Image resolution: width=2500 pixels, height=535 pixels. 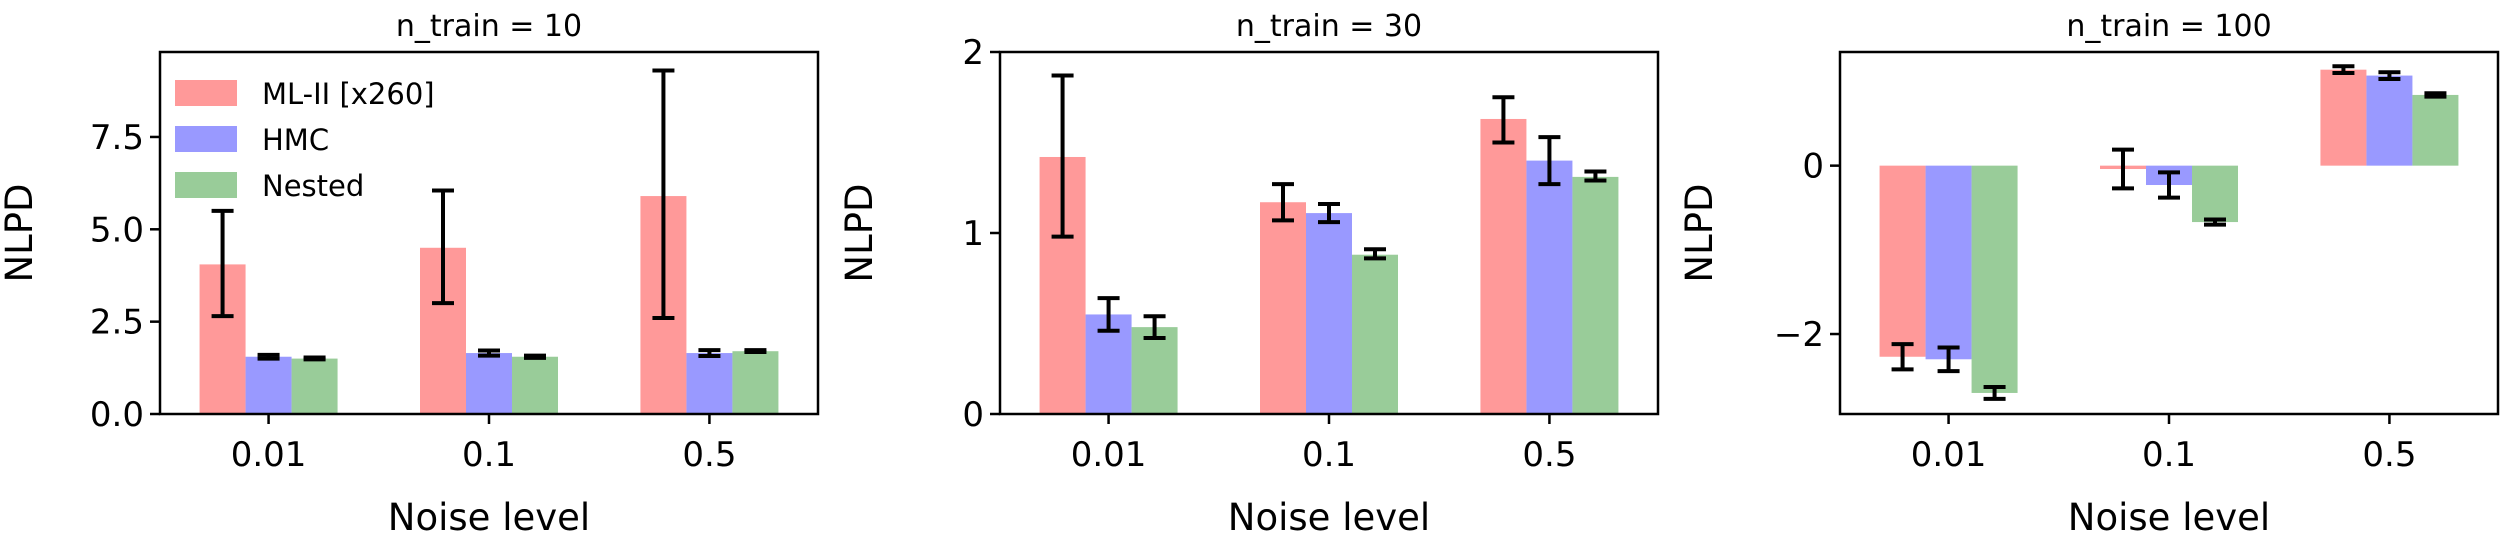 I want to click on legend: ML-II [x260] HMC Nested, so click(x=305, y=140).